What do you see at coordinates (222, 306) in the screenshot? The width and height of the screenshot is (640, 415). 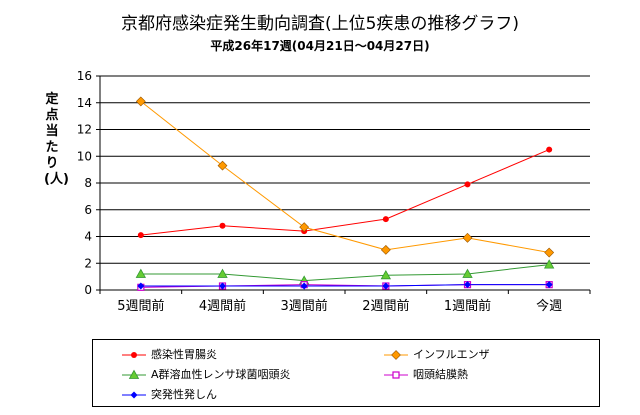 I see `x-tick-label: 4週間前` at bounding box center [222, 306].